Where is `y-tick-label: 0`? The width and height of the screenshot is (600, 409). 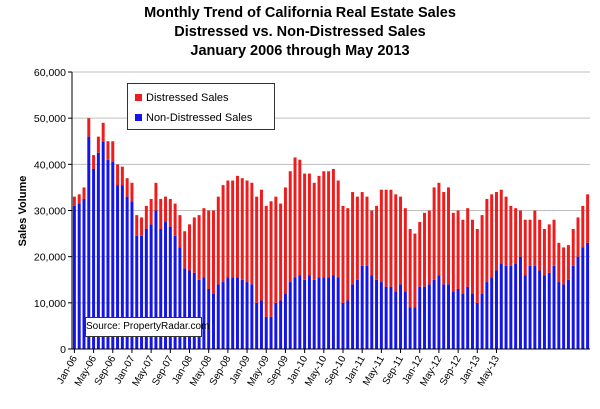 y-tick-label: 0 is located at coordinates (63, 350).